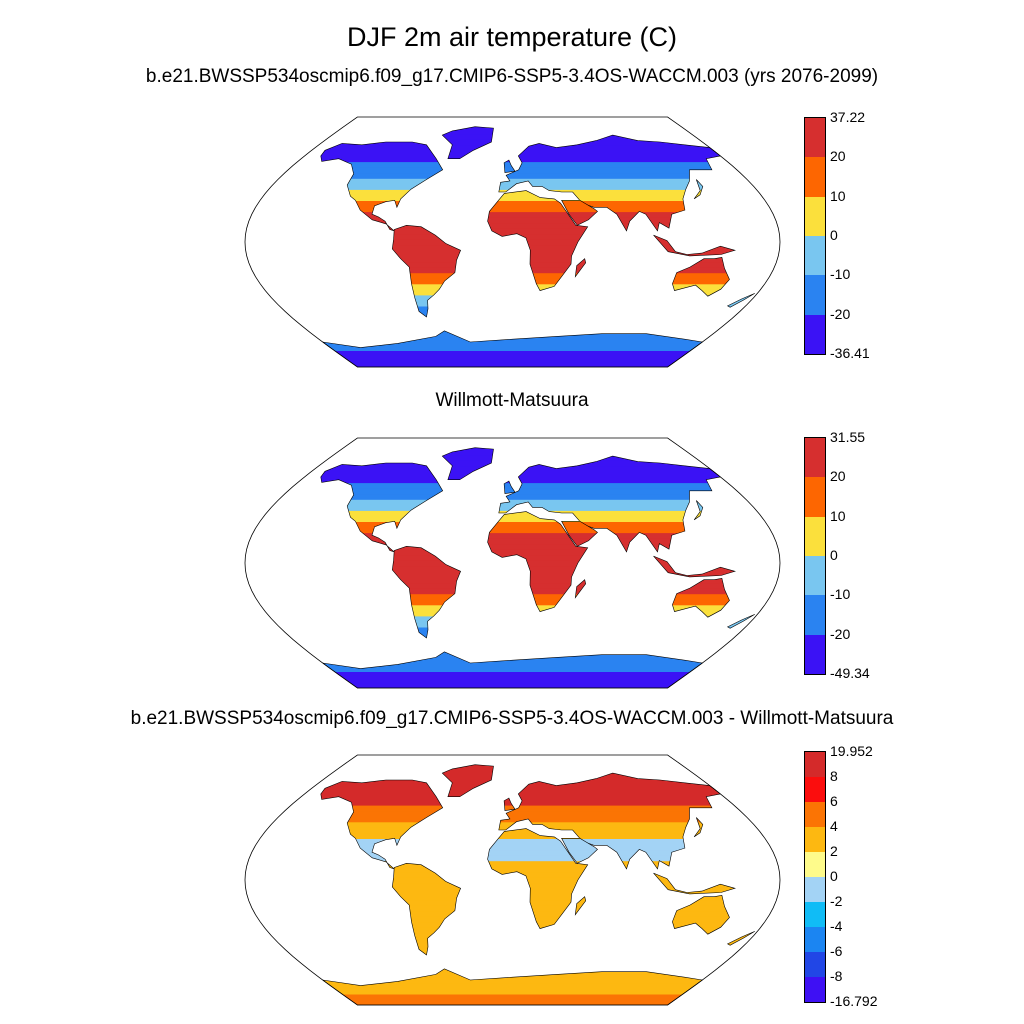 This screenshot has height=1024, width=1024. What do you see at coordinates (850, 673) in the screenshot?
I see `colorbar-label: -49.34` at bounding box center [850, 673].